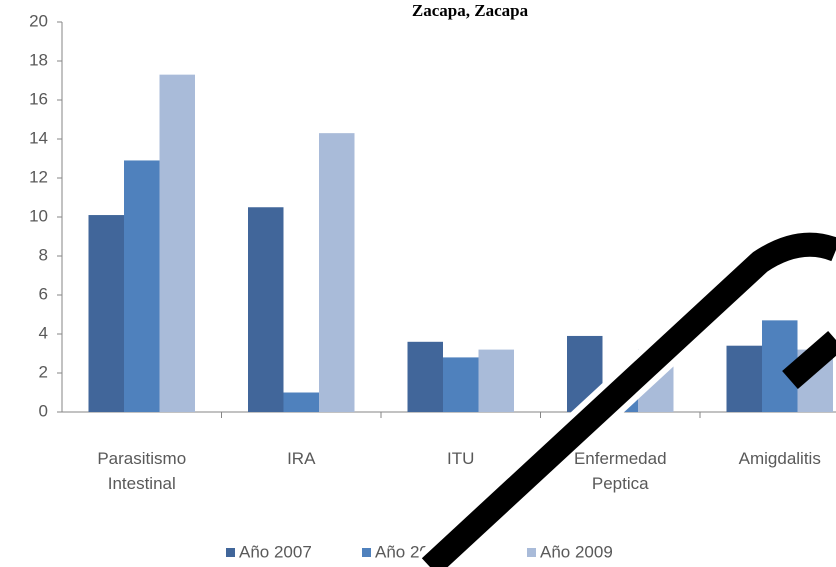 The image size is (836, 567). What do you see at coordinates (779, 458) in the screenshot?
I see `x-tick-label: Amigdalitis` at bounding box center [779, 458].